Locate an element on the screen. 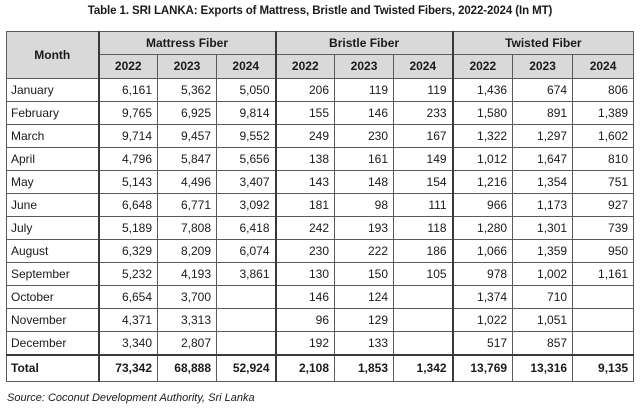 The image size is (640, 411). value-cell: 4,371 is located at coordinates (127, 320).